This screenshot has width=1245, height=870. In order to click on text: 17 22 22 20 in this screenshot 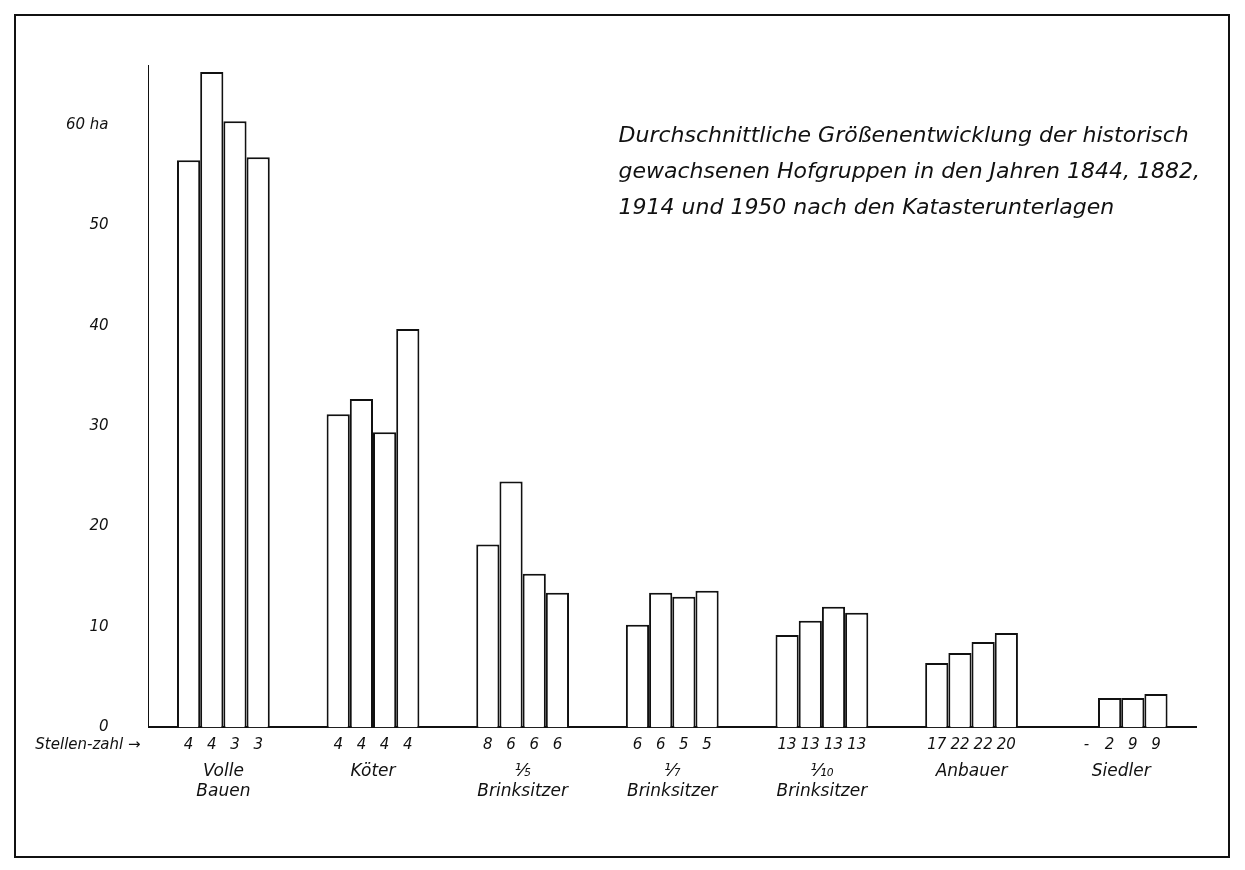, I will do `click(971, 743)`.